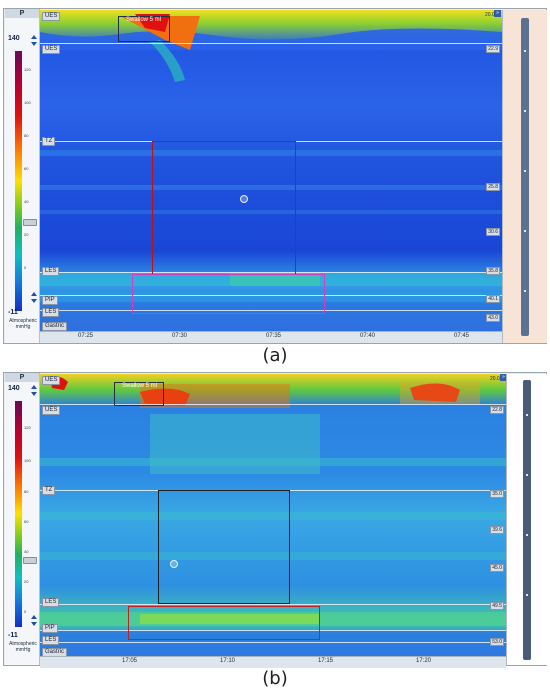 The width and height of the screenshot is (550, 696). What do you see at coordinates (493, 271) in the screenshot?
I see `position-value: 35.8` at bounding box center [493, 271].